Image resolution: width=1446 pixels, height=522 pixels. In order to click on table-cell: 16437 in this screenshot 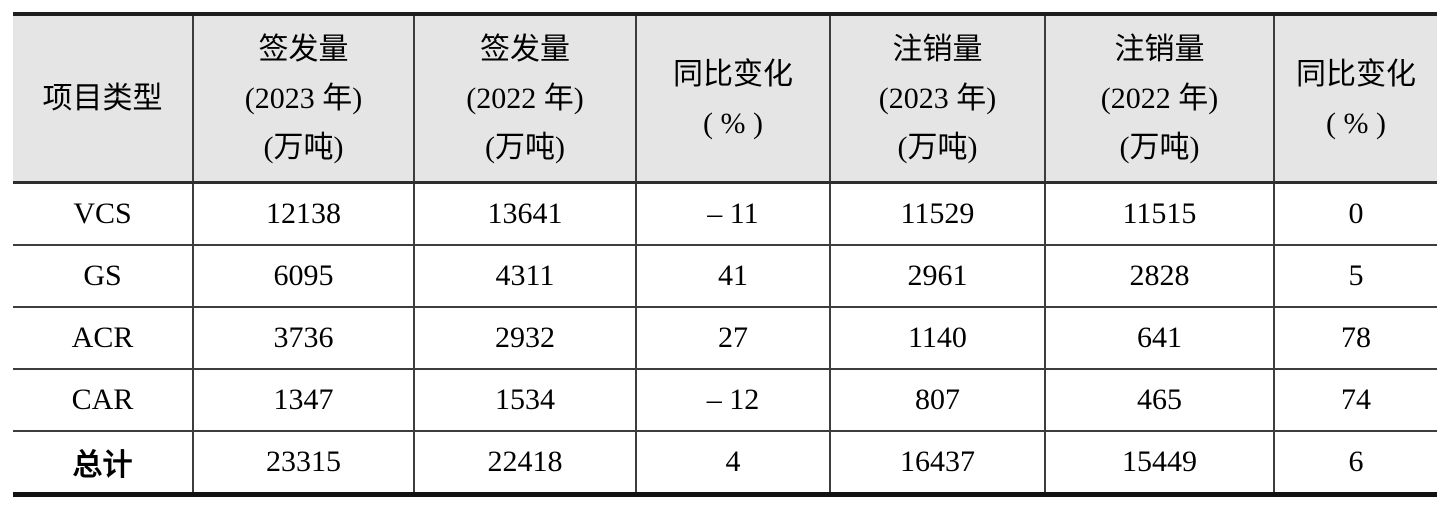, I will do `click(937, 463)`.